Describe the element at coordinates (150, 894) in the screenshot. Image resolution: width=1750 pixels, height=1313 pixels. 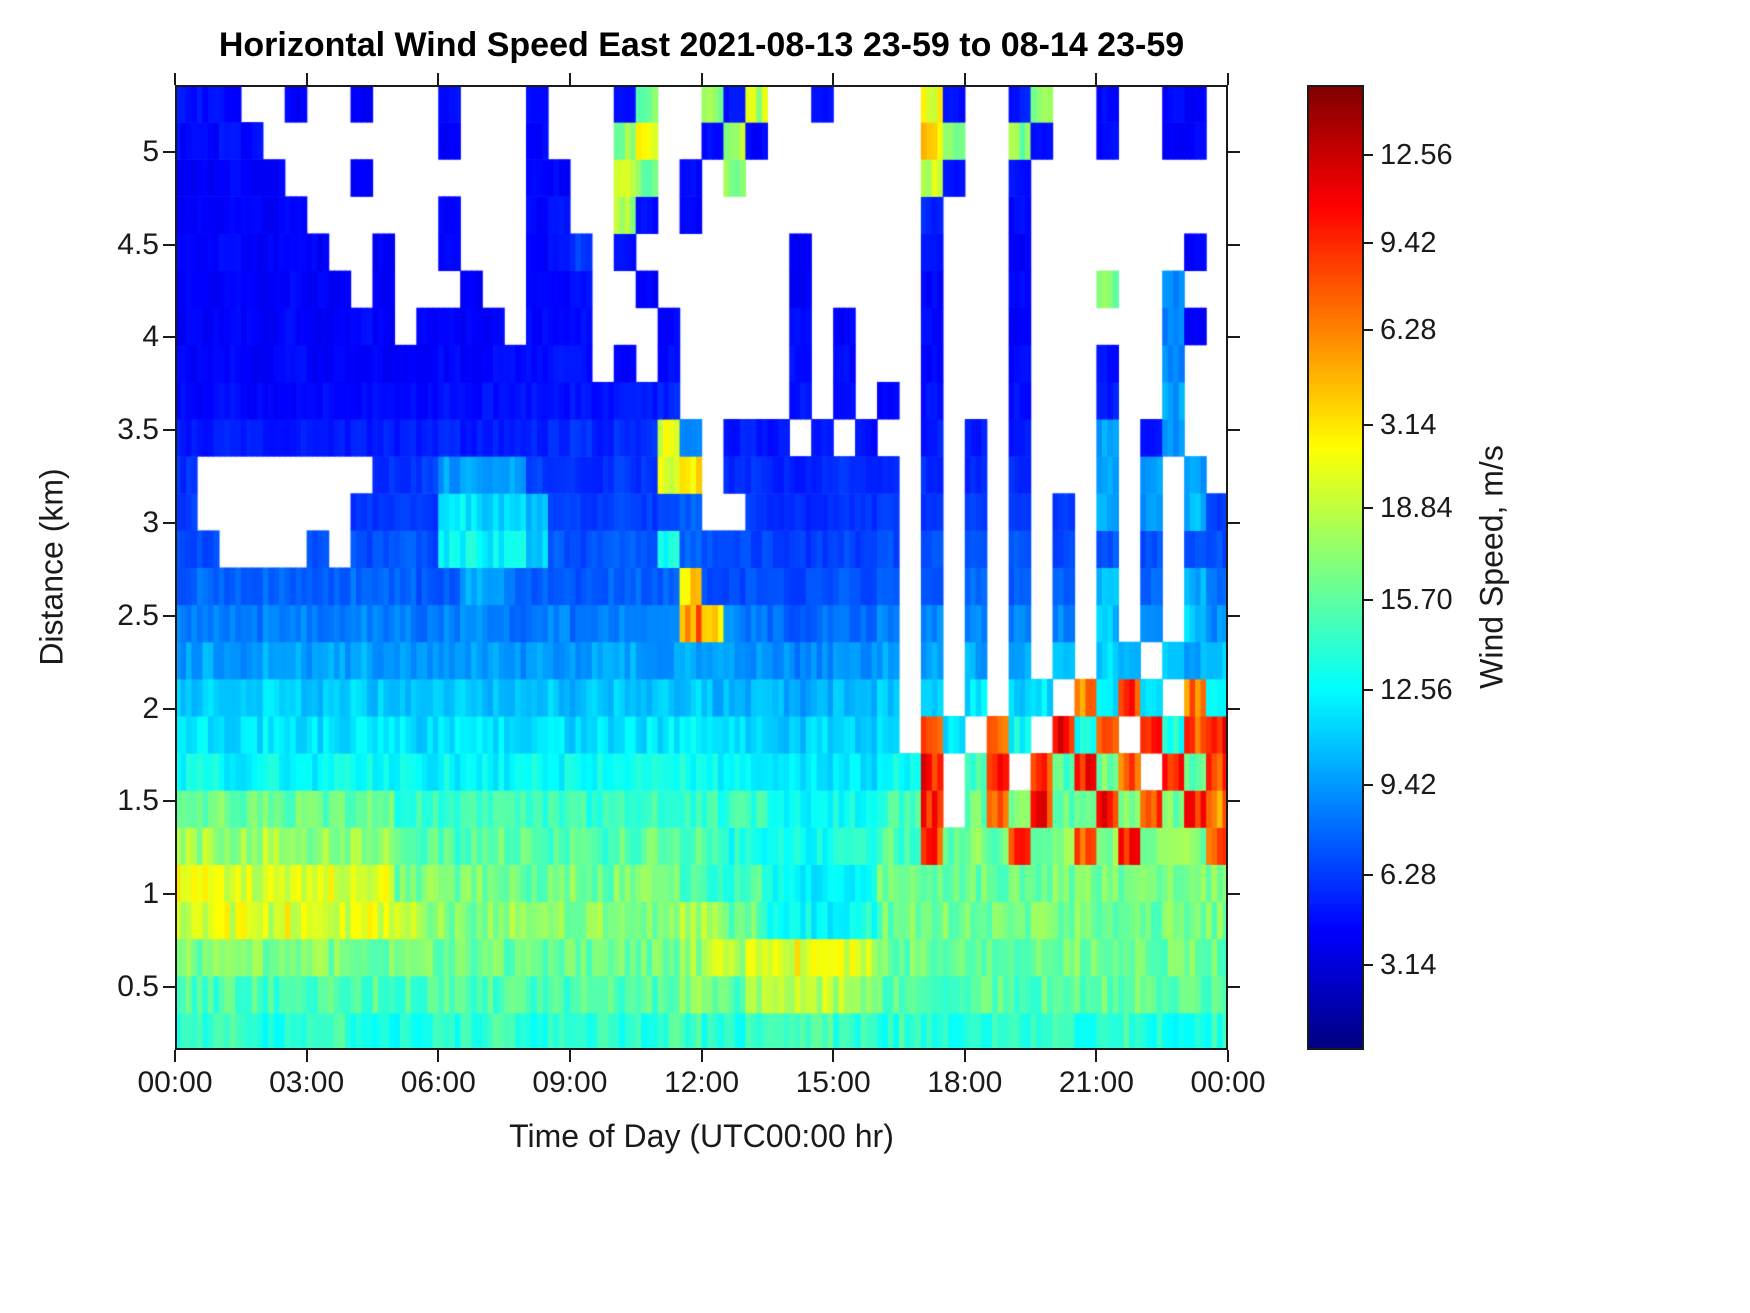
I see `y-tick-label: 1` at that location.